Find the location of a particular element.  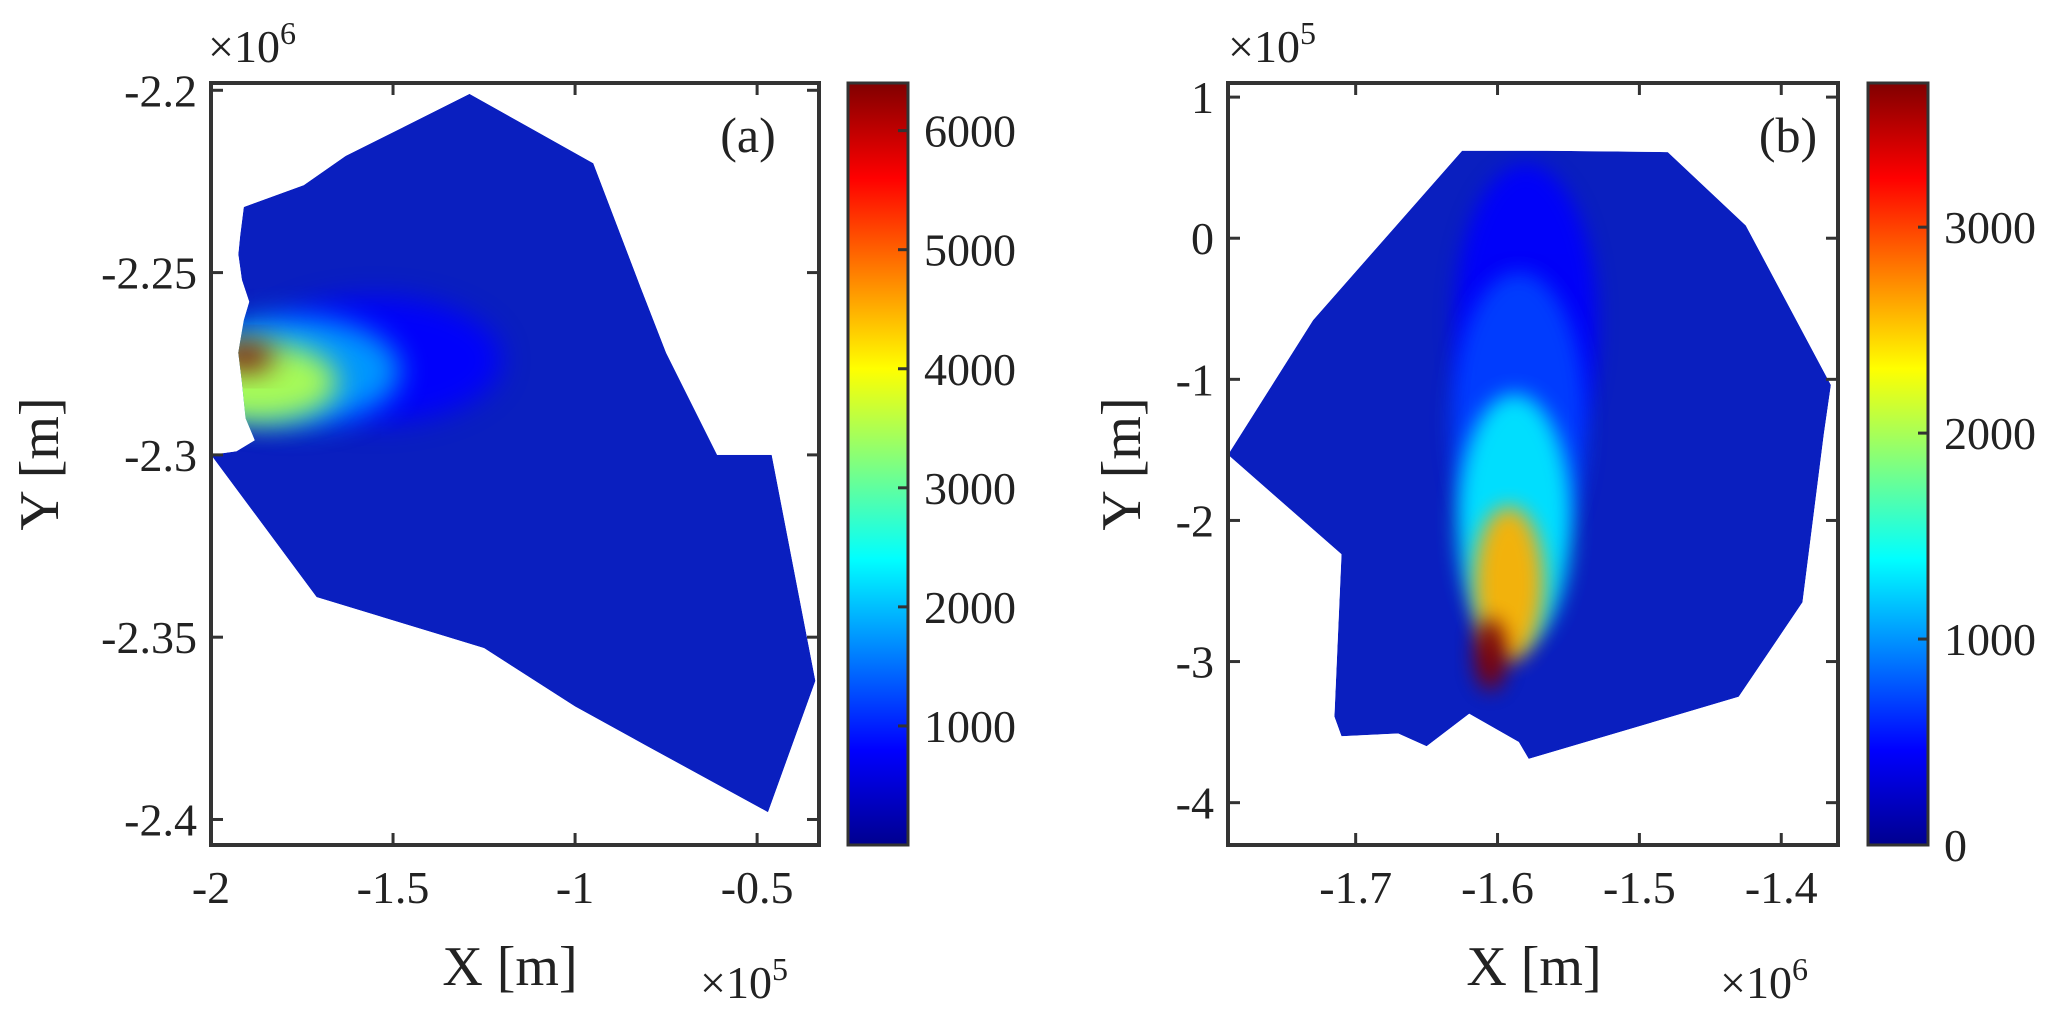

axes-a-x-multiplier-exp: 5 is located at coordinates (780, 969).